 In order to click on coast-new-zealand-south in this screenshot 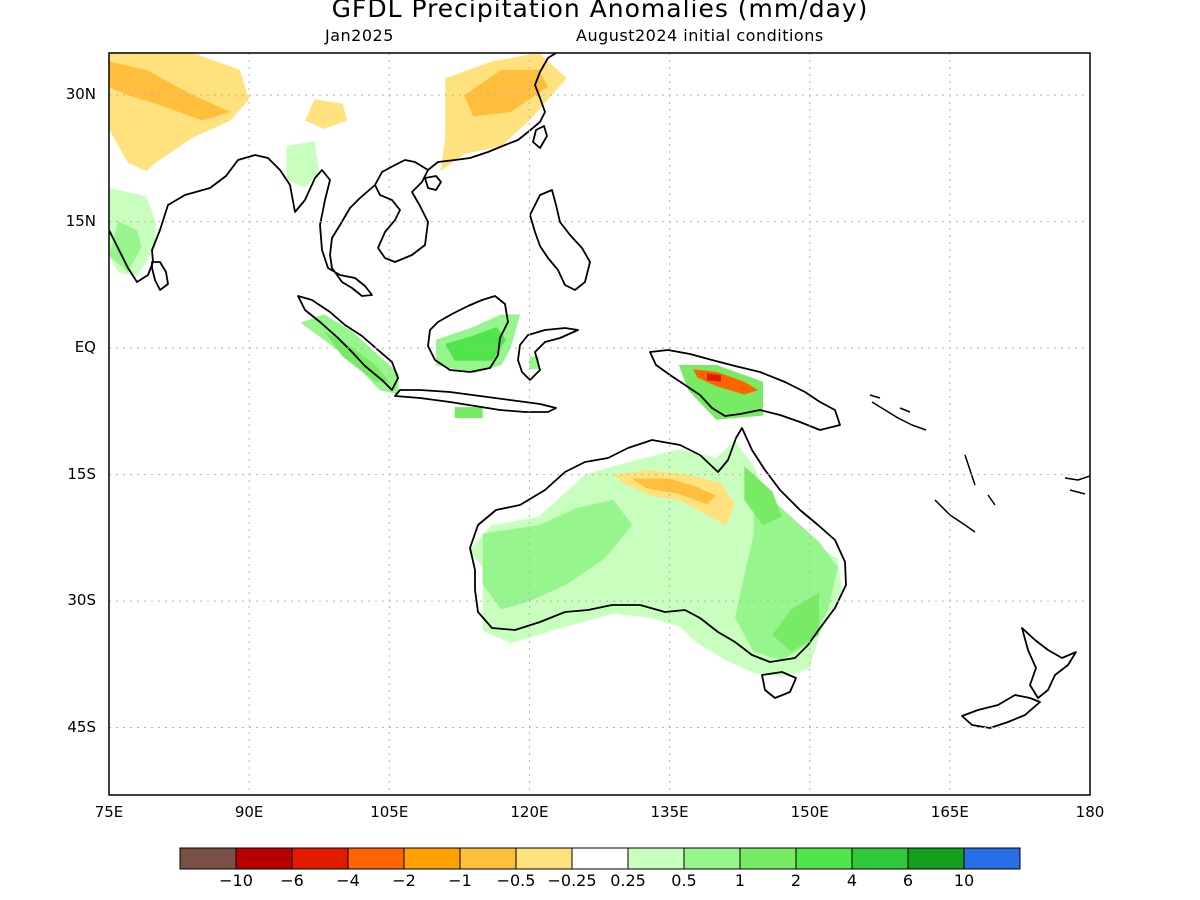, I will do `click(1001, 711)`.